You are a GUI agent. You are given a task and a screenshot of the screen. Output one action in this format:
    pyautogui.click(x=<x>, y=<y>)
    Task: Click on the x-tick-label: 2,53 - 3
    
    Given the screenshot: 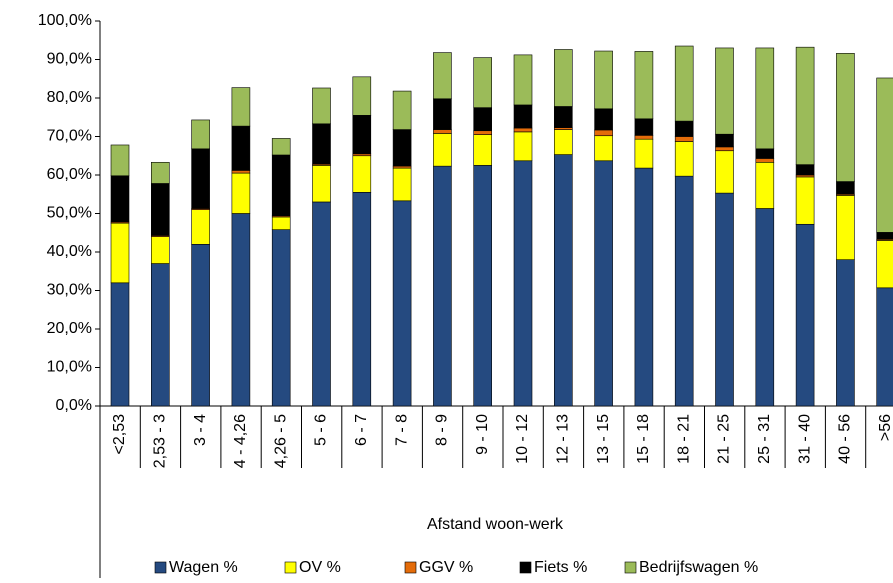 What is the action you would take?
    pyautogui.click(x=160, y=441)
    